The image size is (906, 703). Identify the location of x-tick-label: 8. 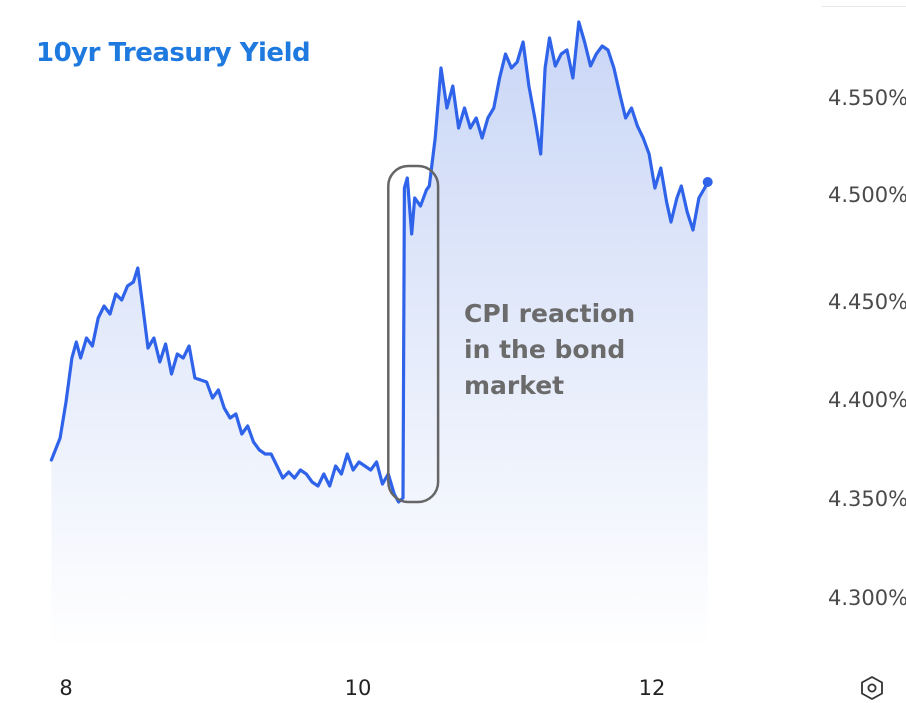
(66, 688).